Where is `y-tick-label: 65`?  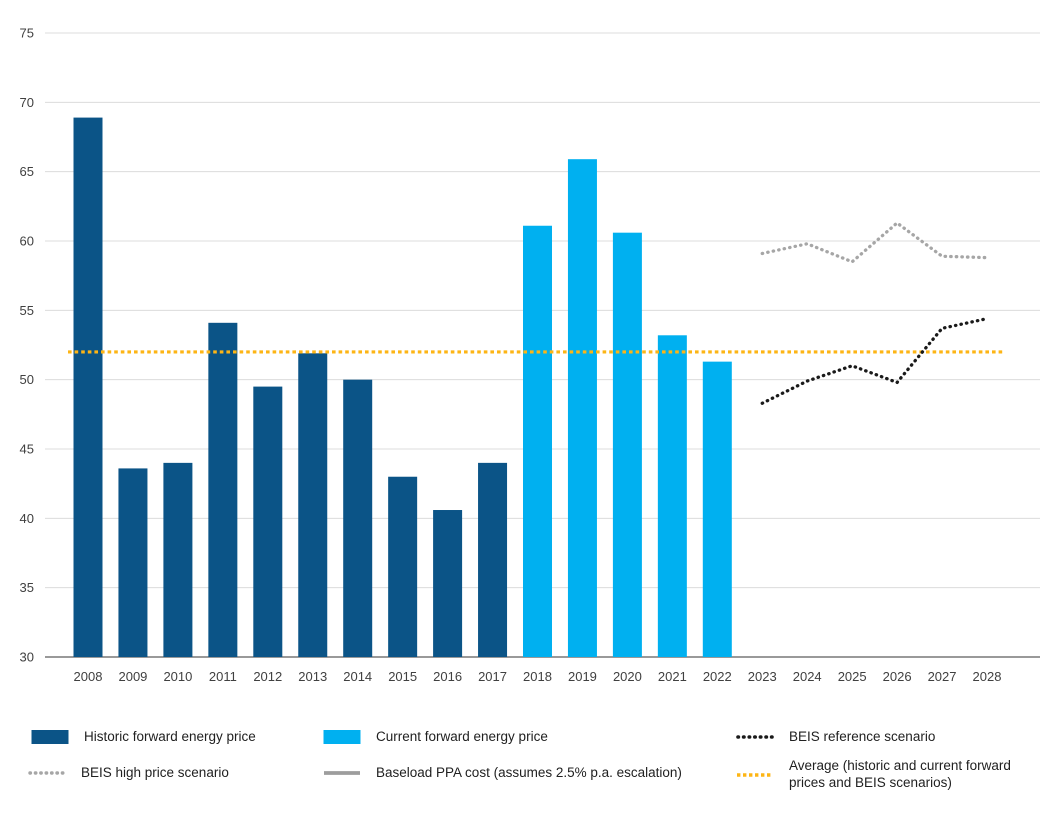 y-tick-label: 65 is located at coordinates (27, 171).